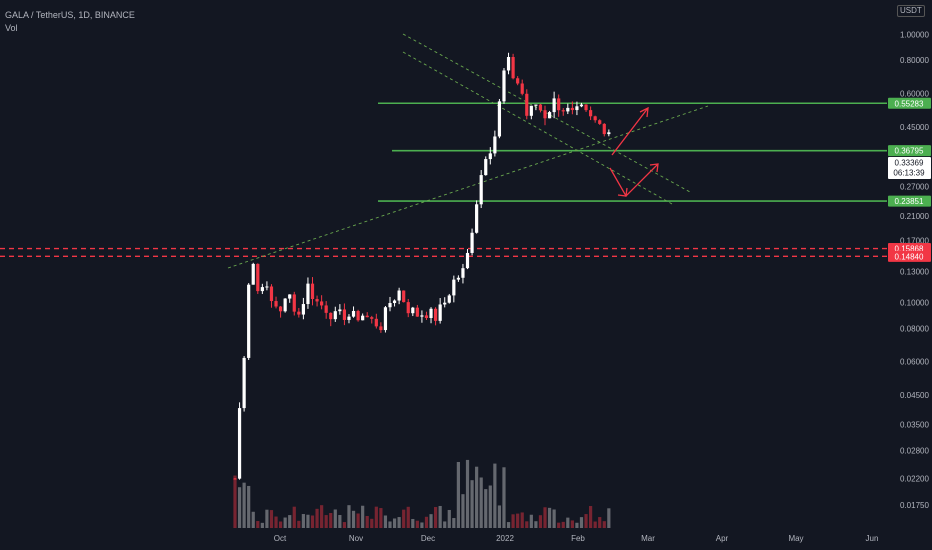 The height and width of the screenshot is (550, 932). Describe the element at coordinates (914, 187) in the screenshot. I see `price-tick-label: 0.27000` at that location.